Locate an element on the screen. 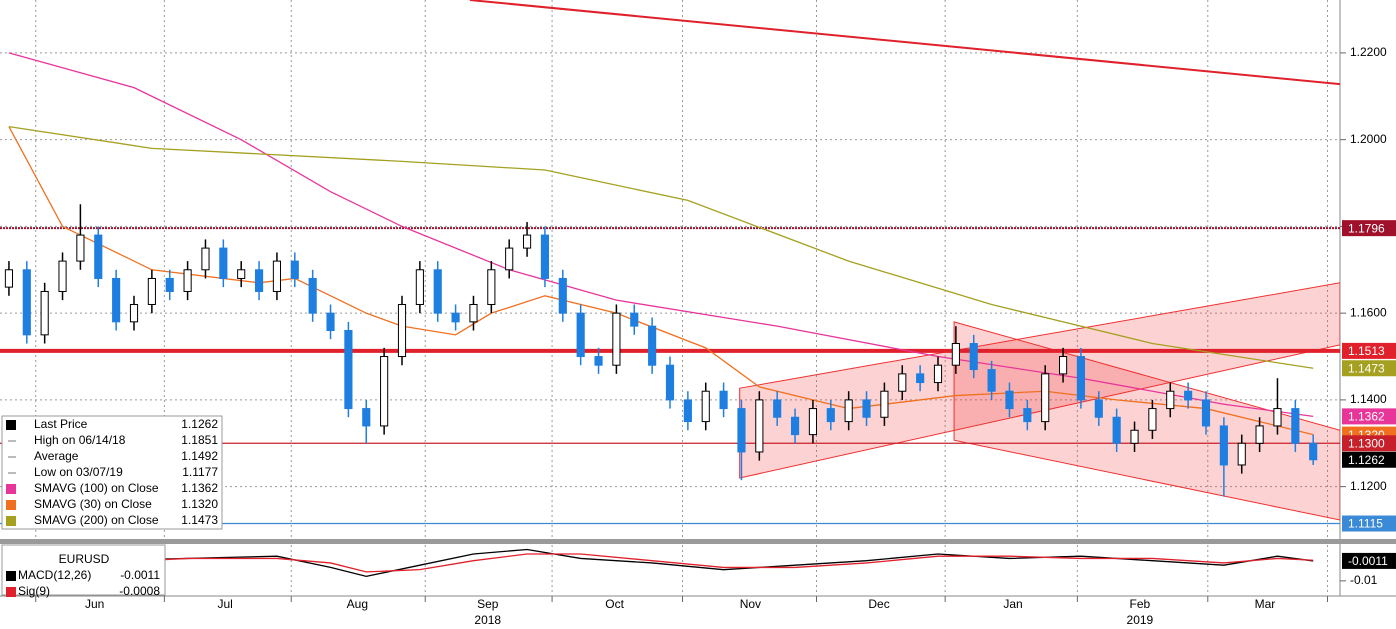  channel is located at coordinates (1146, 421).